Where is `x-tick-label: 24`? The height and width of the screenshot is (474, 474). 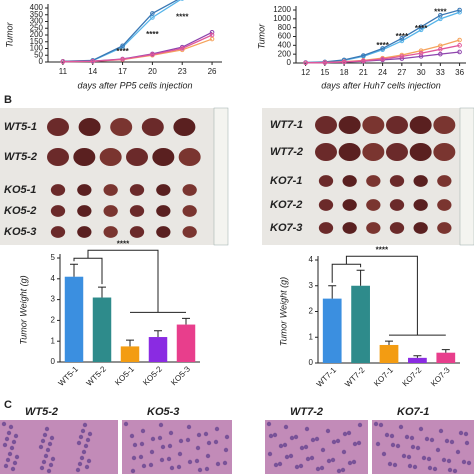 x-tick-label: 24 is located at coordinates (382, 72).